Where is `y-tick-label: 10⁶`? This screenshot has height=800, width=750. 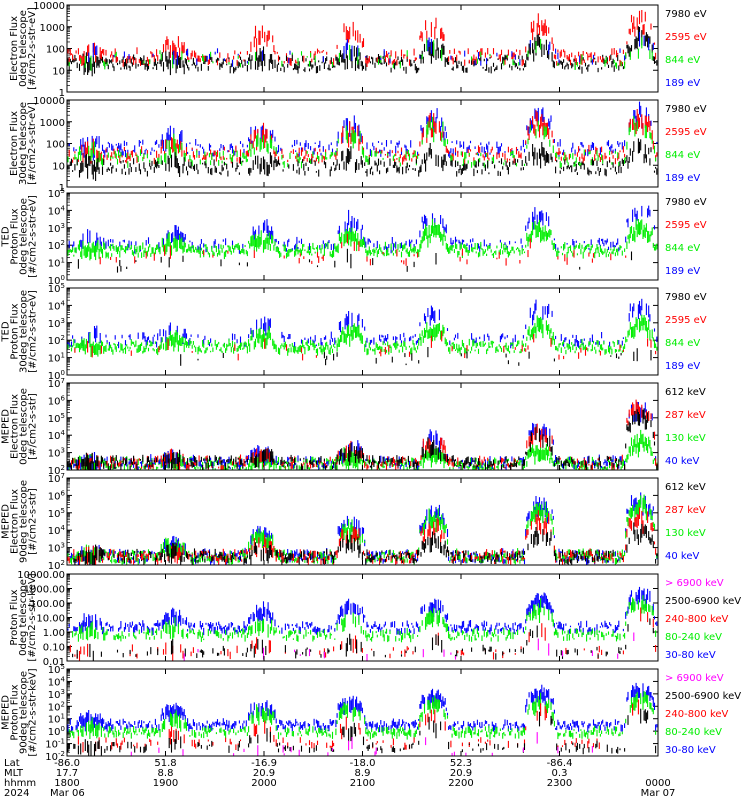
y-tick-label: 10⁶ is located at coordinates (57, 400).